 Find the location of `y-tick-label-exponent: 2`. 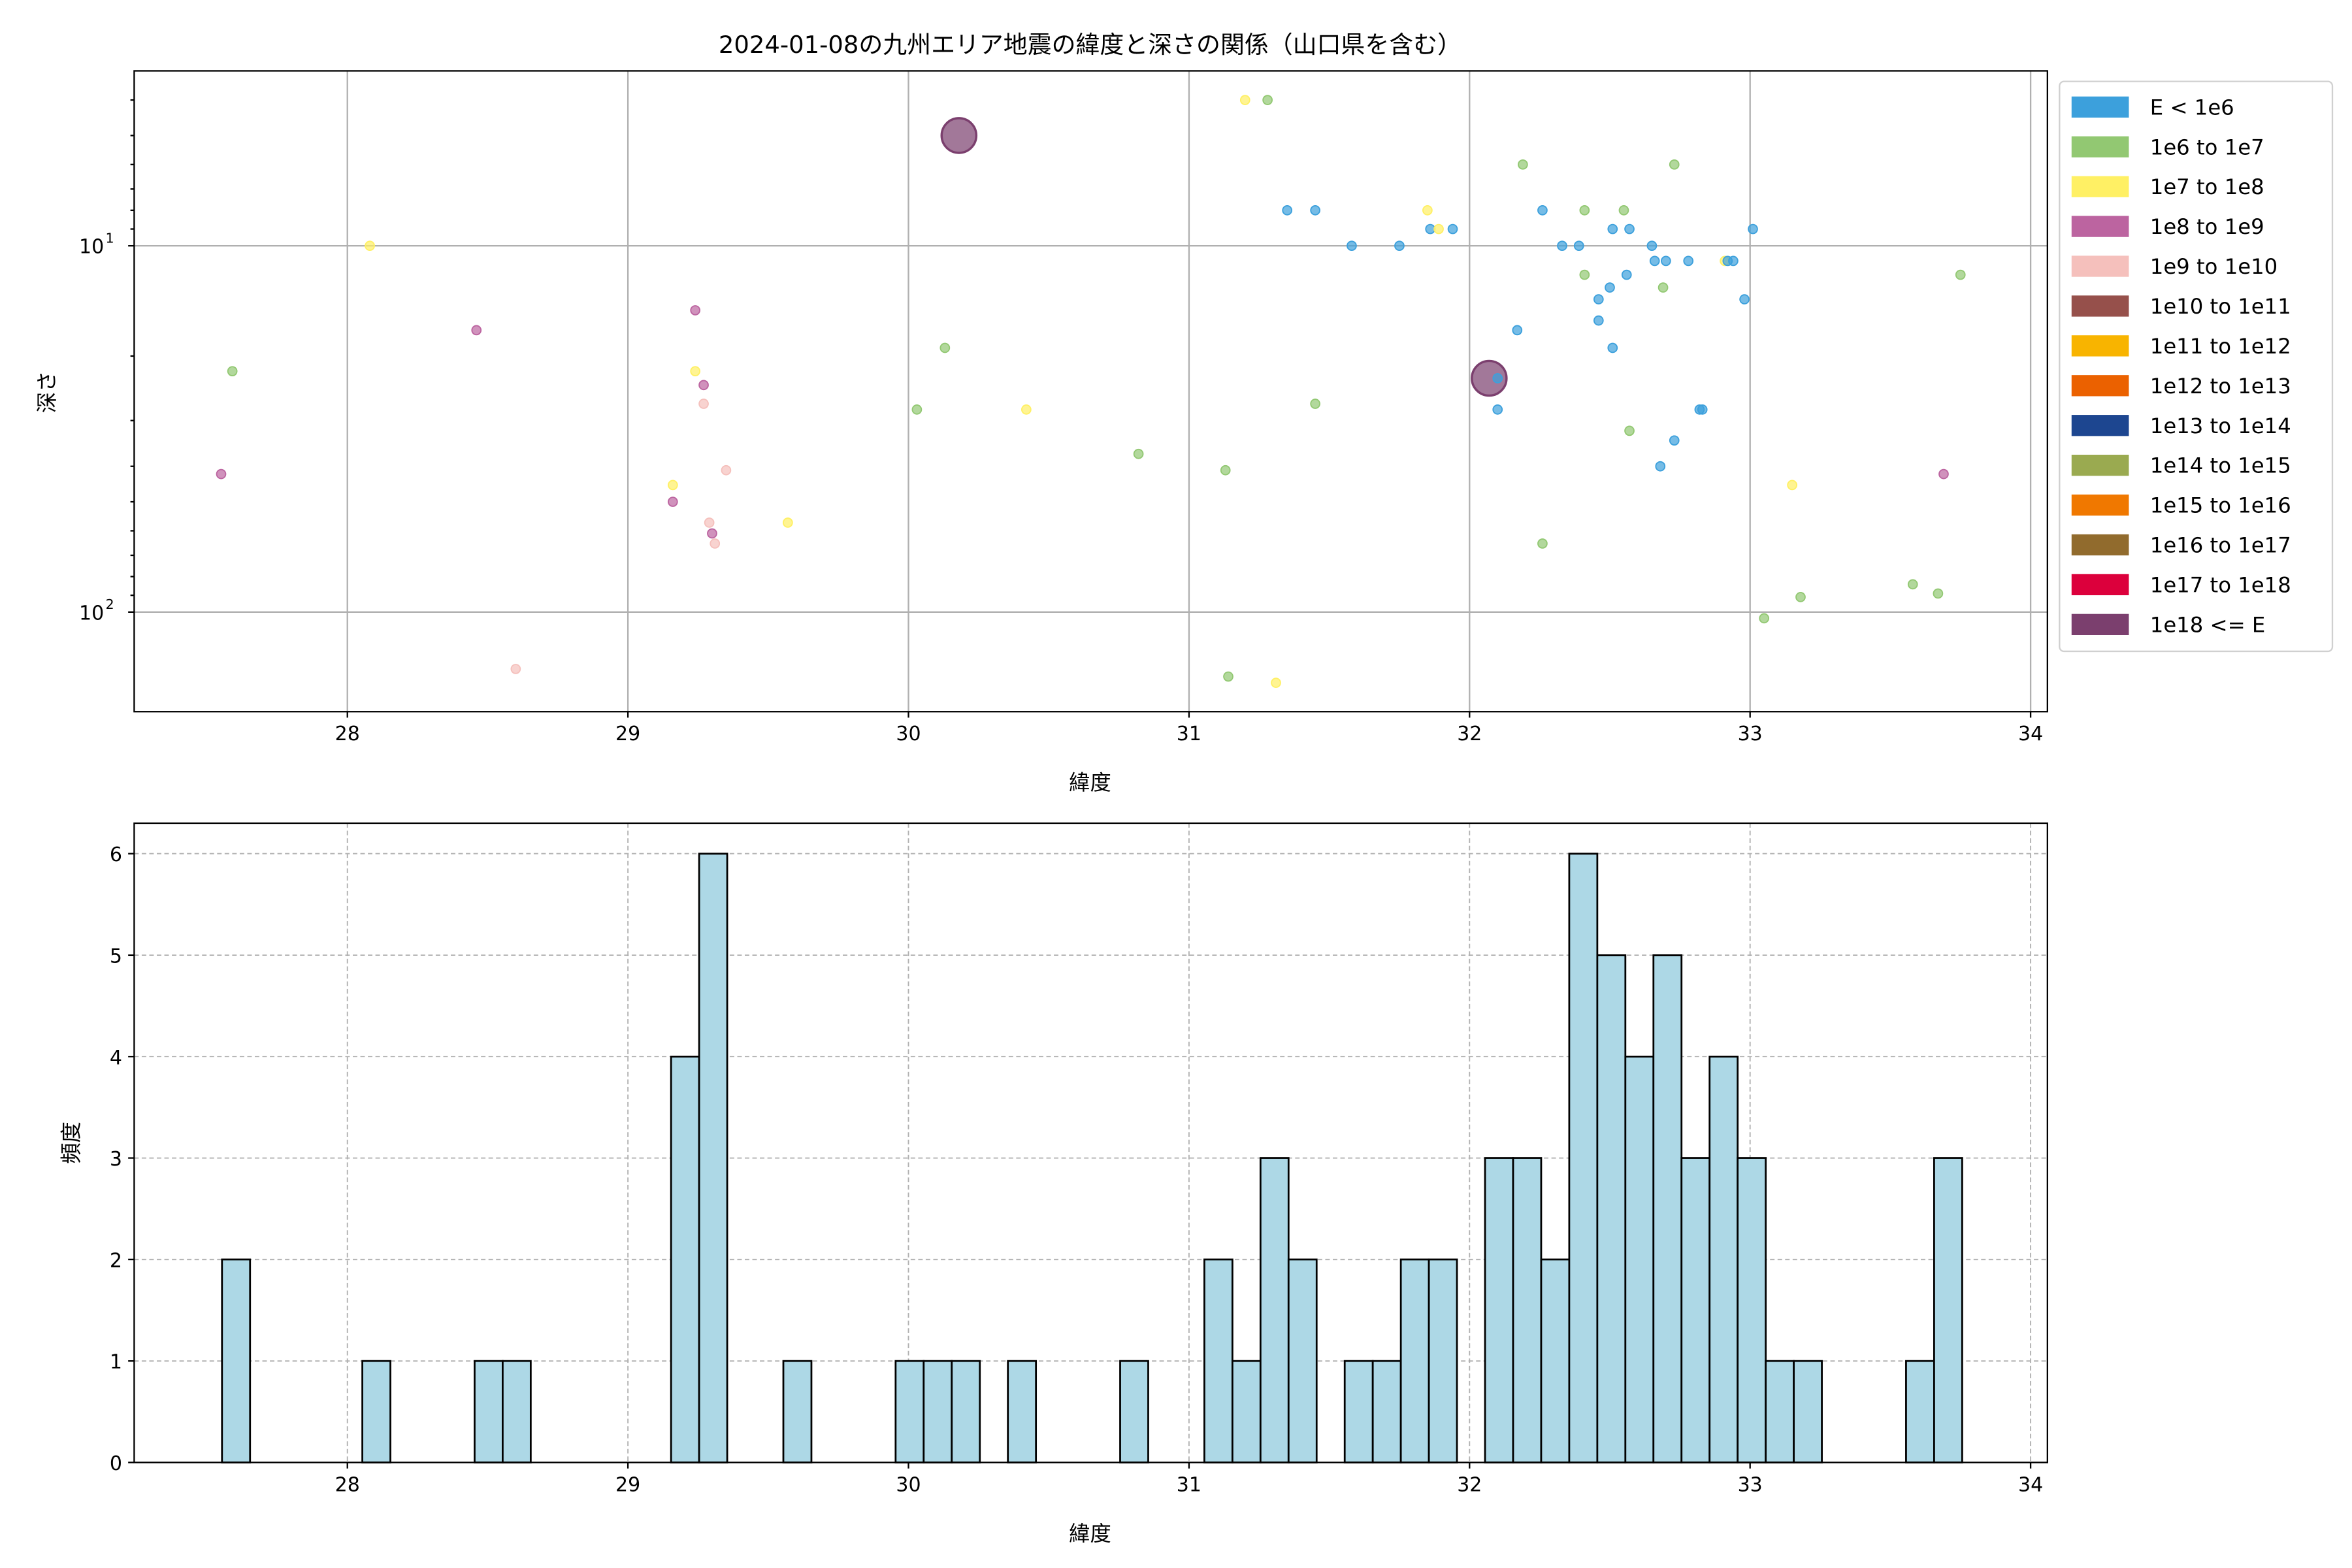

y-tick-label-exponent: 2 is located at coordinates (110, 604).